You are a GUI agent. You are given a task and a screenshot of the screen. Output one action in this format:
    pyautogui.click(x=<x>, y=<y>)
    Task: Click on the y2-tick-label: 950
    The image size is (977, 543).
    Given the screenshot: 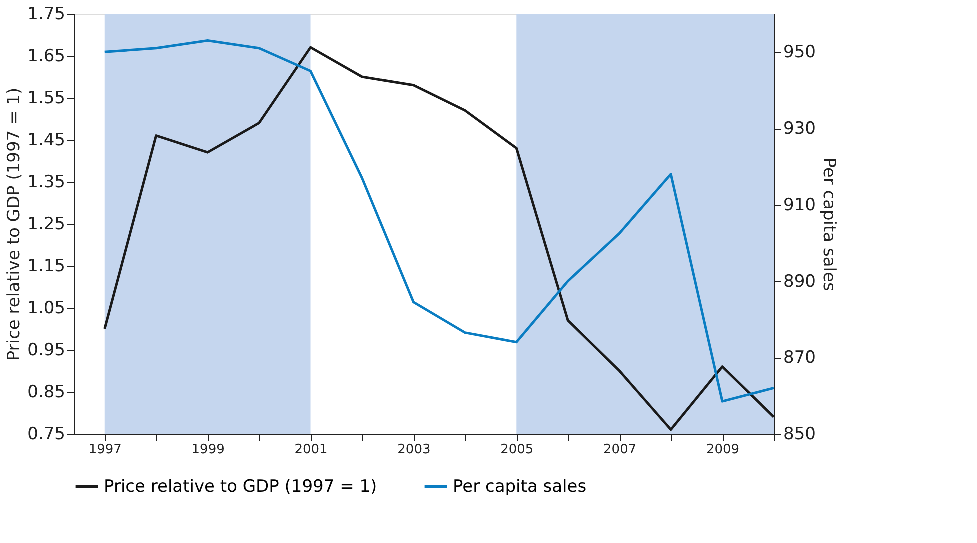 What is the action you would take?
    pyautogui.click(x=800, y=52)
    